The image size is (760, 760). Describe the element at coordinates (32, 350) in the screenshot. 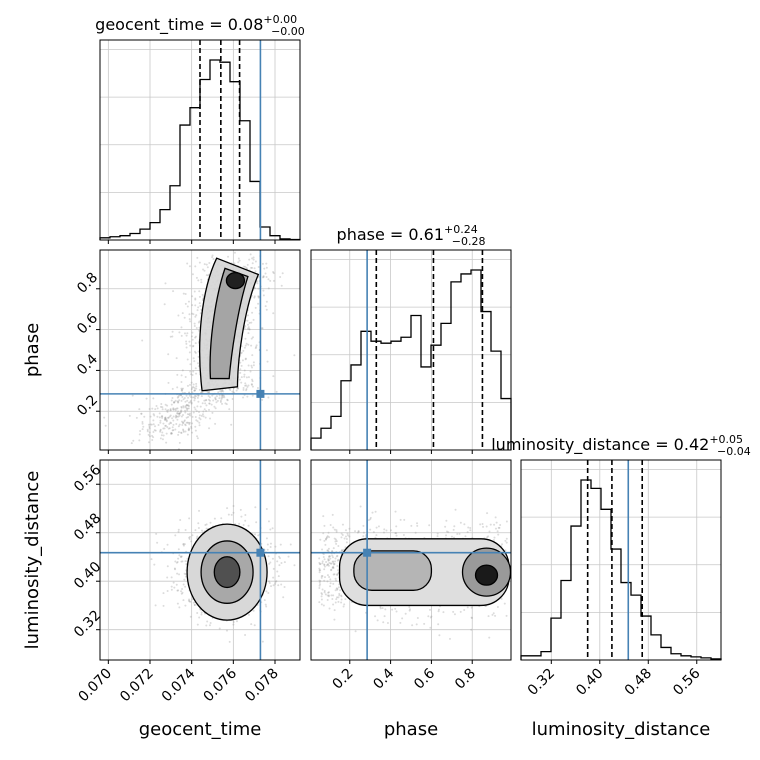

I see `y-axis-label-phase: phase` at that location.